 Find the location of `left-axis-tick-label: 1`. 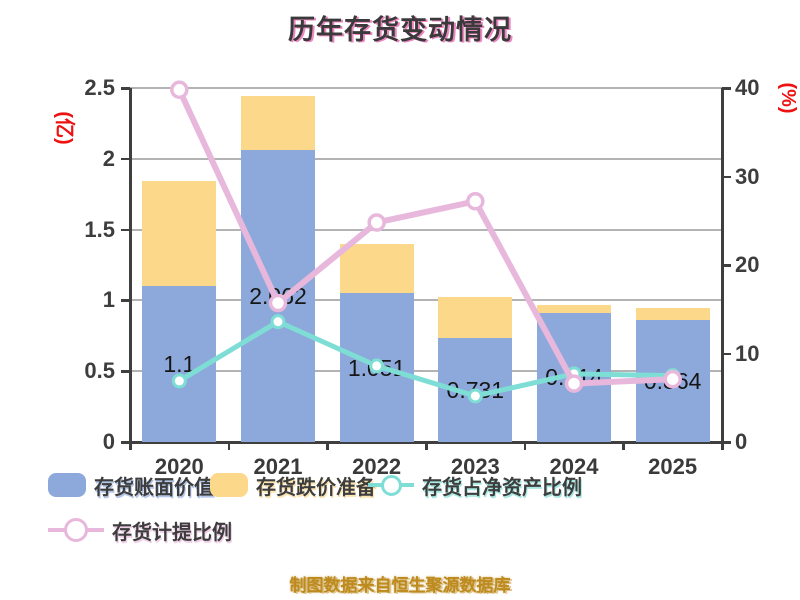

left-axis-tick-label: 1 is located at coordinates (108, 300).